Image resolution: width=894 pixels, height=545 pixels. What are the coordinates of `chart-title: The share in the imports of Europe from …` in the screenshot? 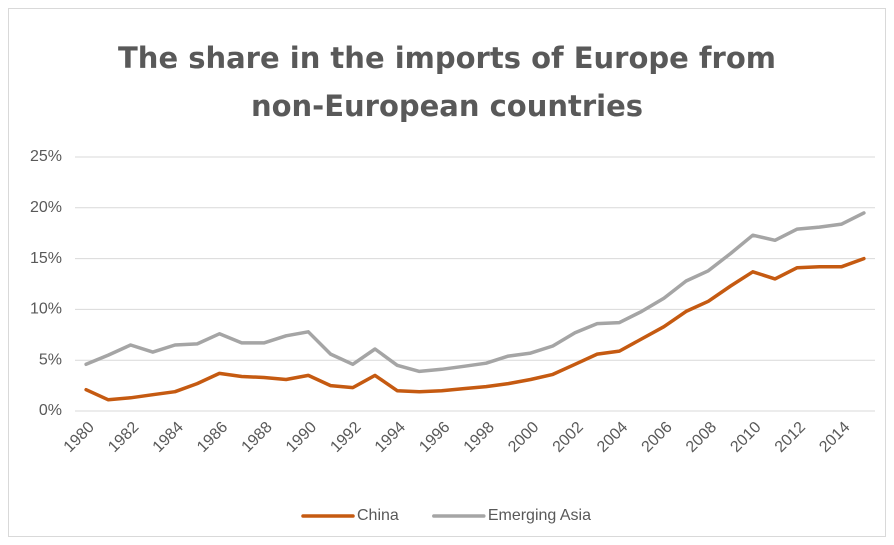 It's located at (447, 82).